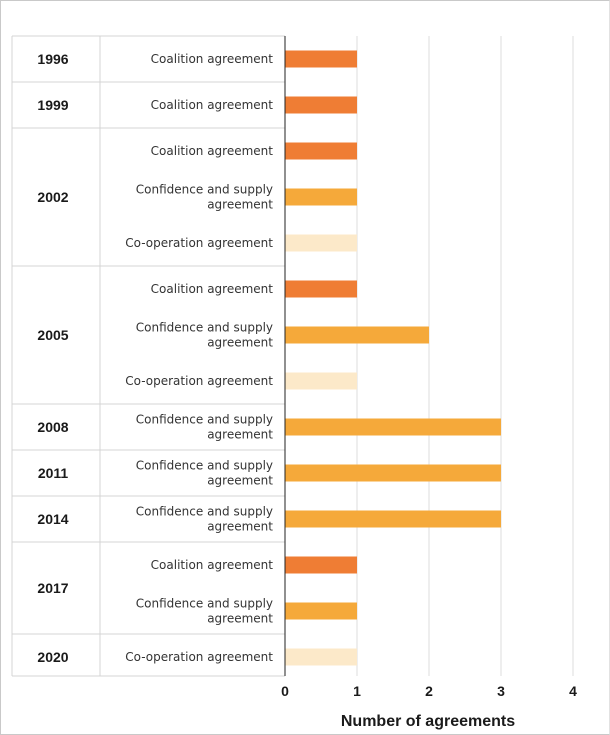  I want to click on year-label: 2020, so click(52, 657).